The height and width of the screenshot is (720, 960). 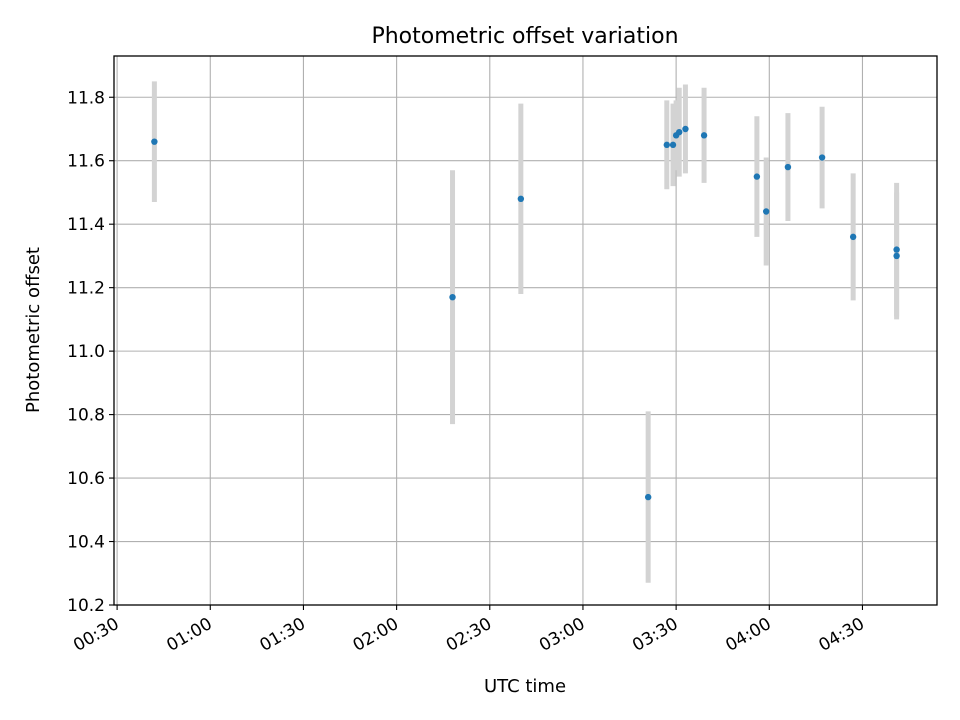 I want to click on x-tick-label: 02:00, so click(x=376, y=635).